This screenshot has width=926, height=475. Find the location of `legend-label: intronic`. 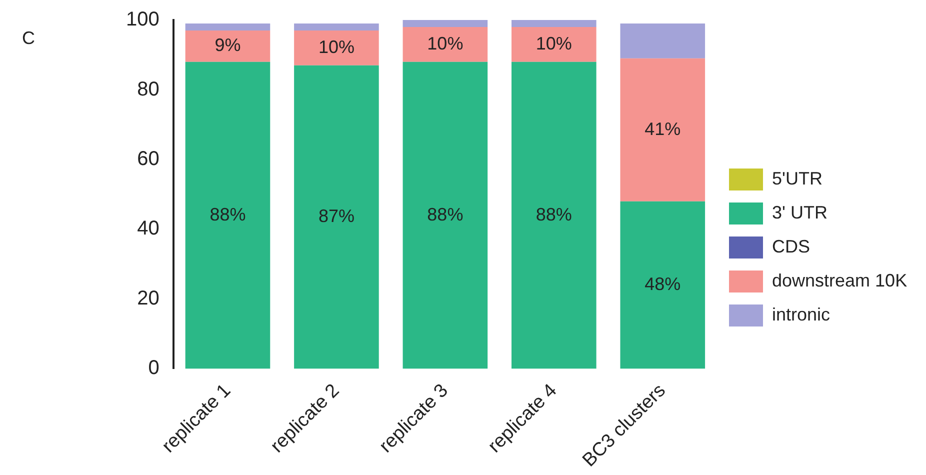

legend-label: intronic is located at coordinates (801, 314).